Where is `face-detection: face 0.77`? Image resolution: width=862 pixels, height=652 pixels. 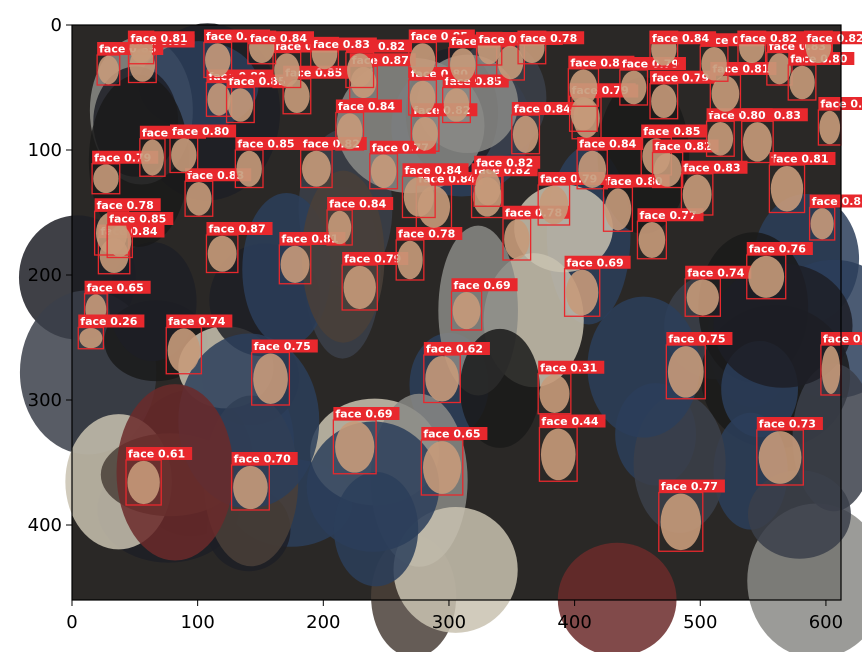
face-detection: face 0.77 is located at coordinates (691, 515).